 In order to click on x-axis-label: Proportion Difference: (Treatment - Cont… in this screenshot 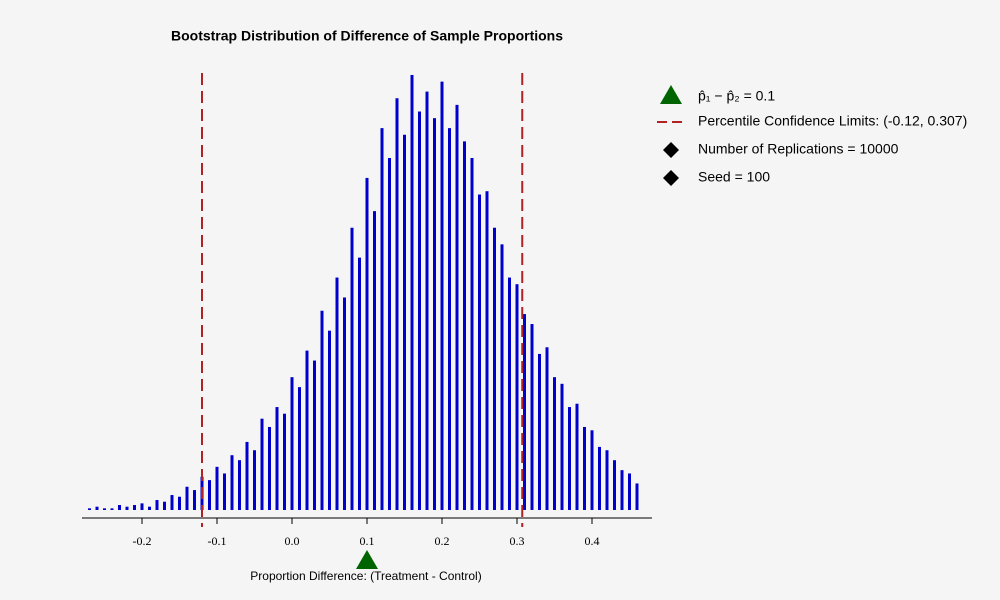, I will do `click(365, 576)`.